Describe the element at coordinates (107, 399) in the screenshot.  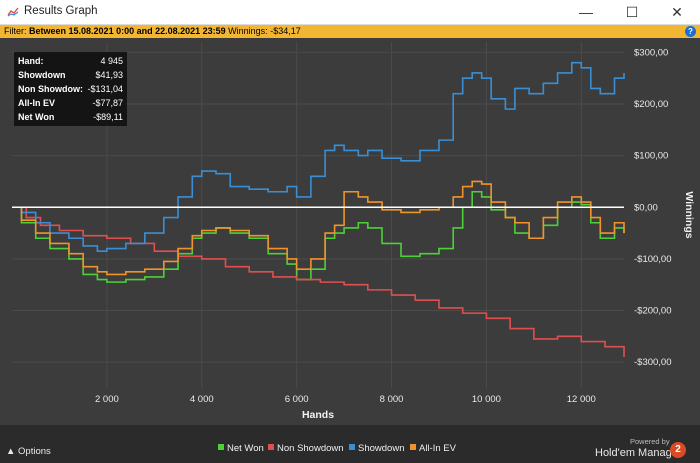
I see `x-tick-label: 2 000` at that location.